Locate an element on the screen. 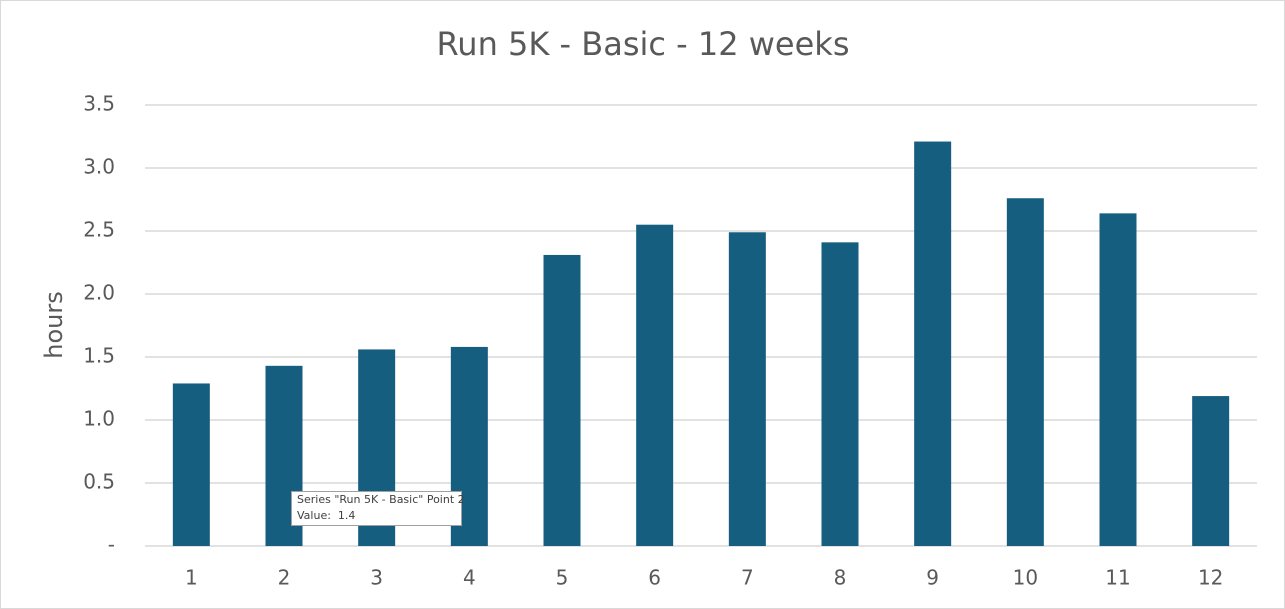  y-tick-label: 2.0 is located at coordinates (99, 293).